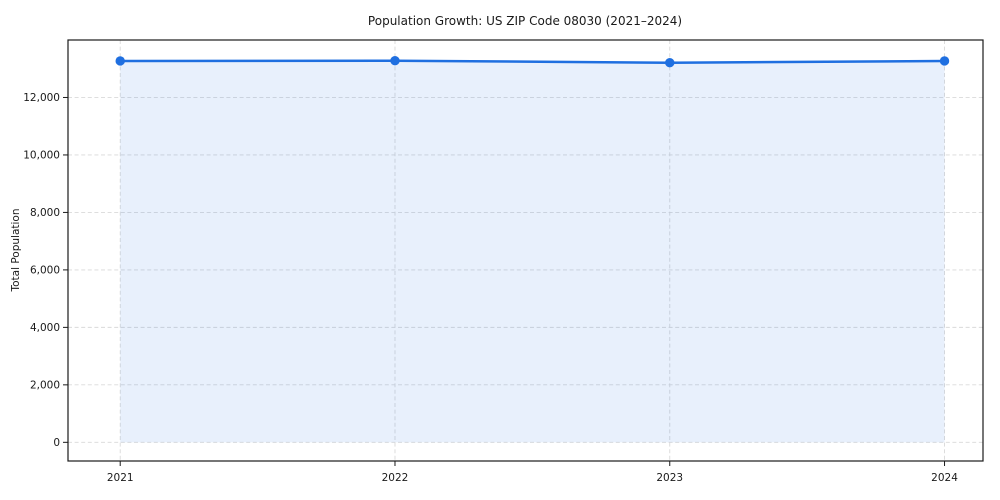 This screenshot has width=1000, height=500. I want to click on line-path, so click(532, 61).